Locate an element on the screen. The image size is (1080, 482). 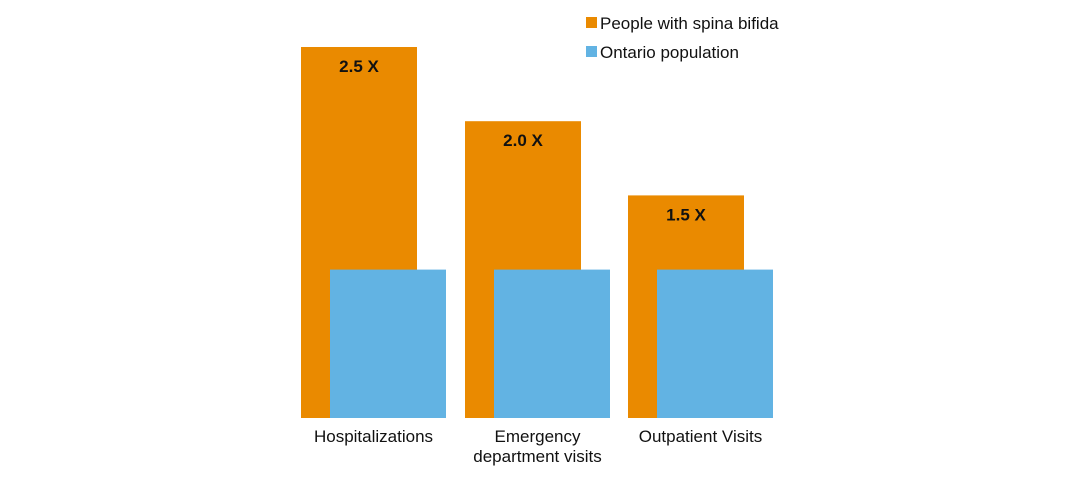
legend-swatch-ontario is located at coordinates (591, 51).